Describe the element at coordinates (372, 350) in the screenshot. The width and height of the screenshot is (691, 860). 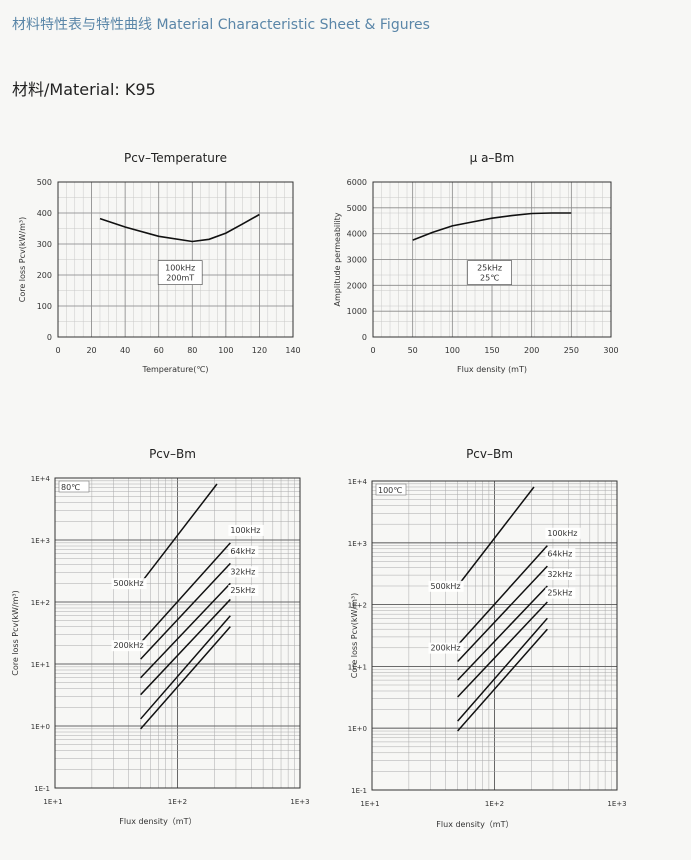
I see `x-tick-label: 0` at that location.